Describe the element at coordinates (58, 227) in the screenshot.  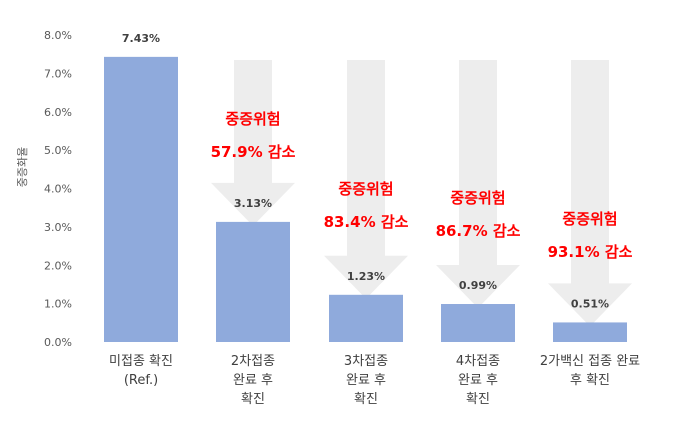
I see `y-tick-label: 3.0%` at that location.